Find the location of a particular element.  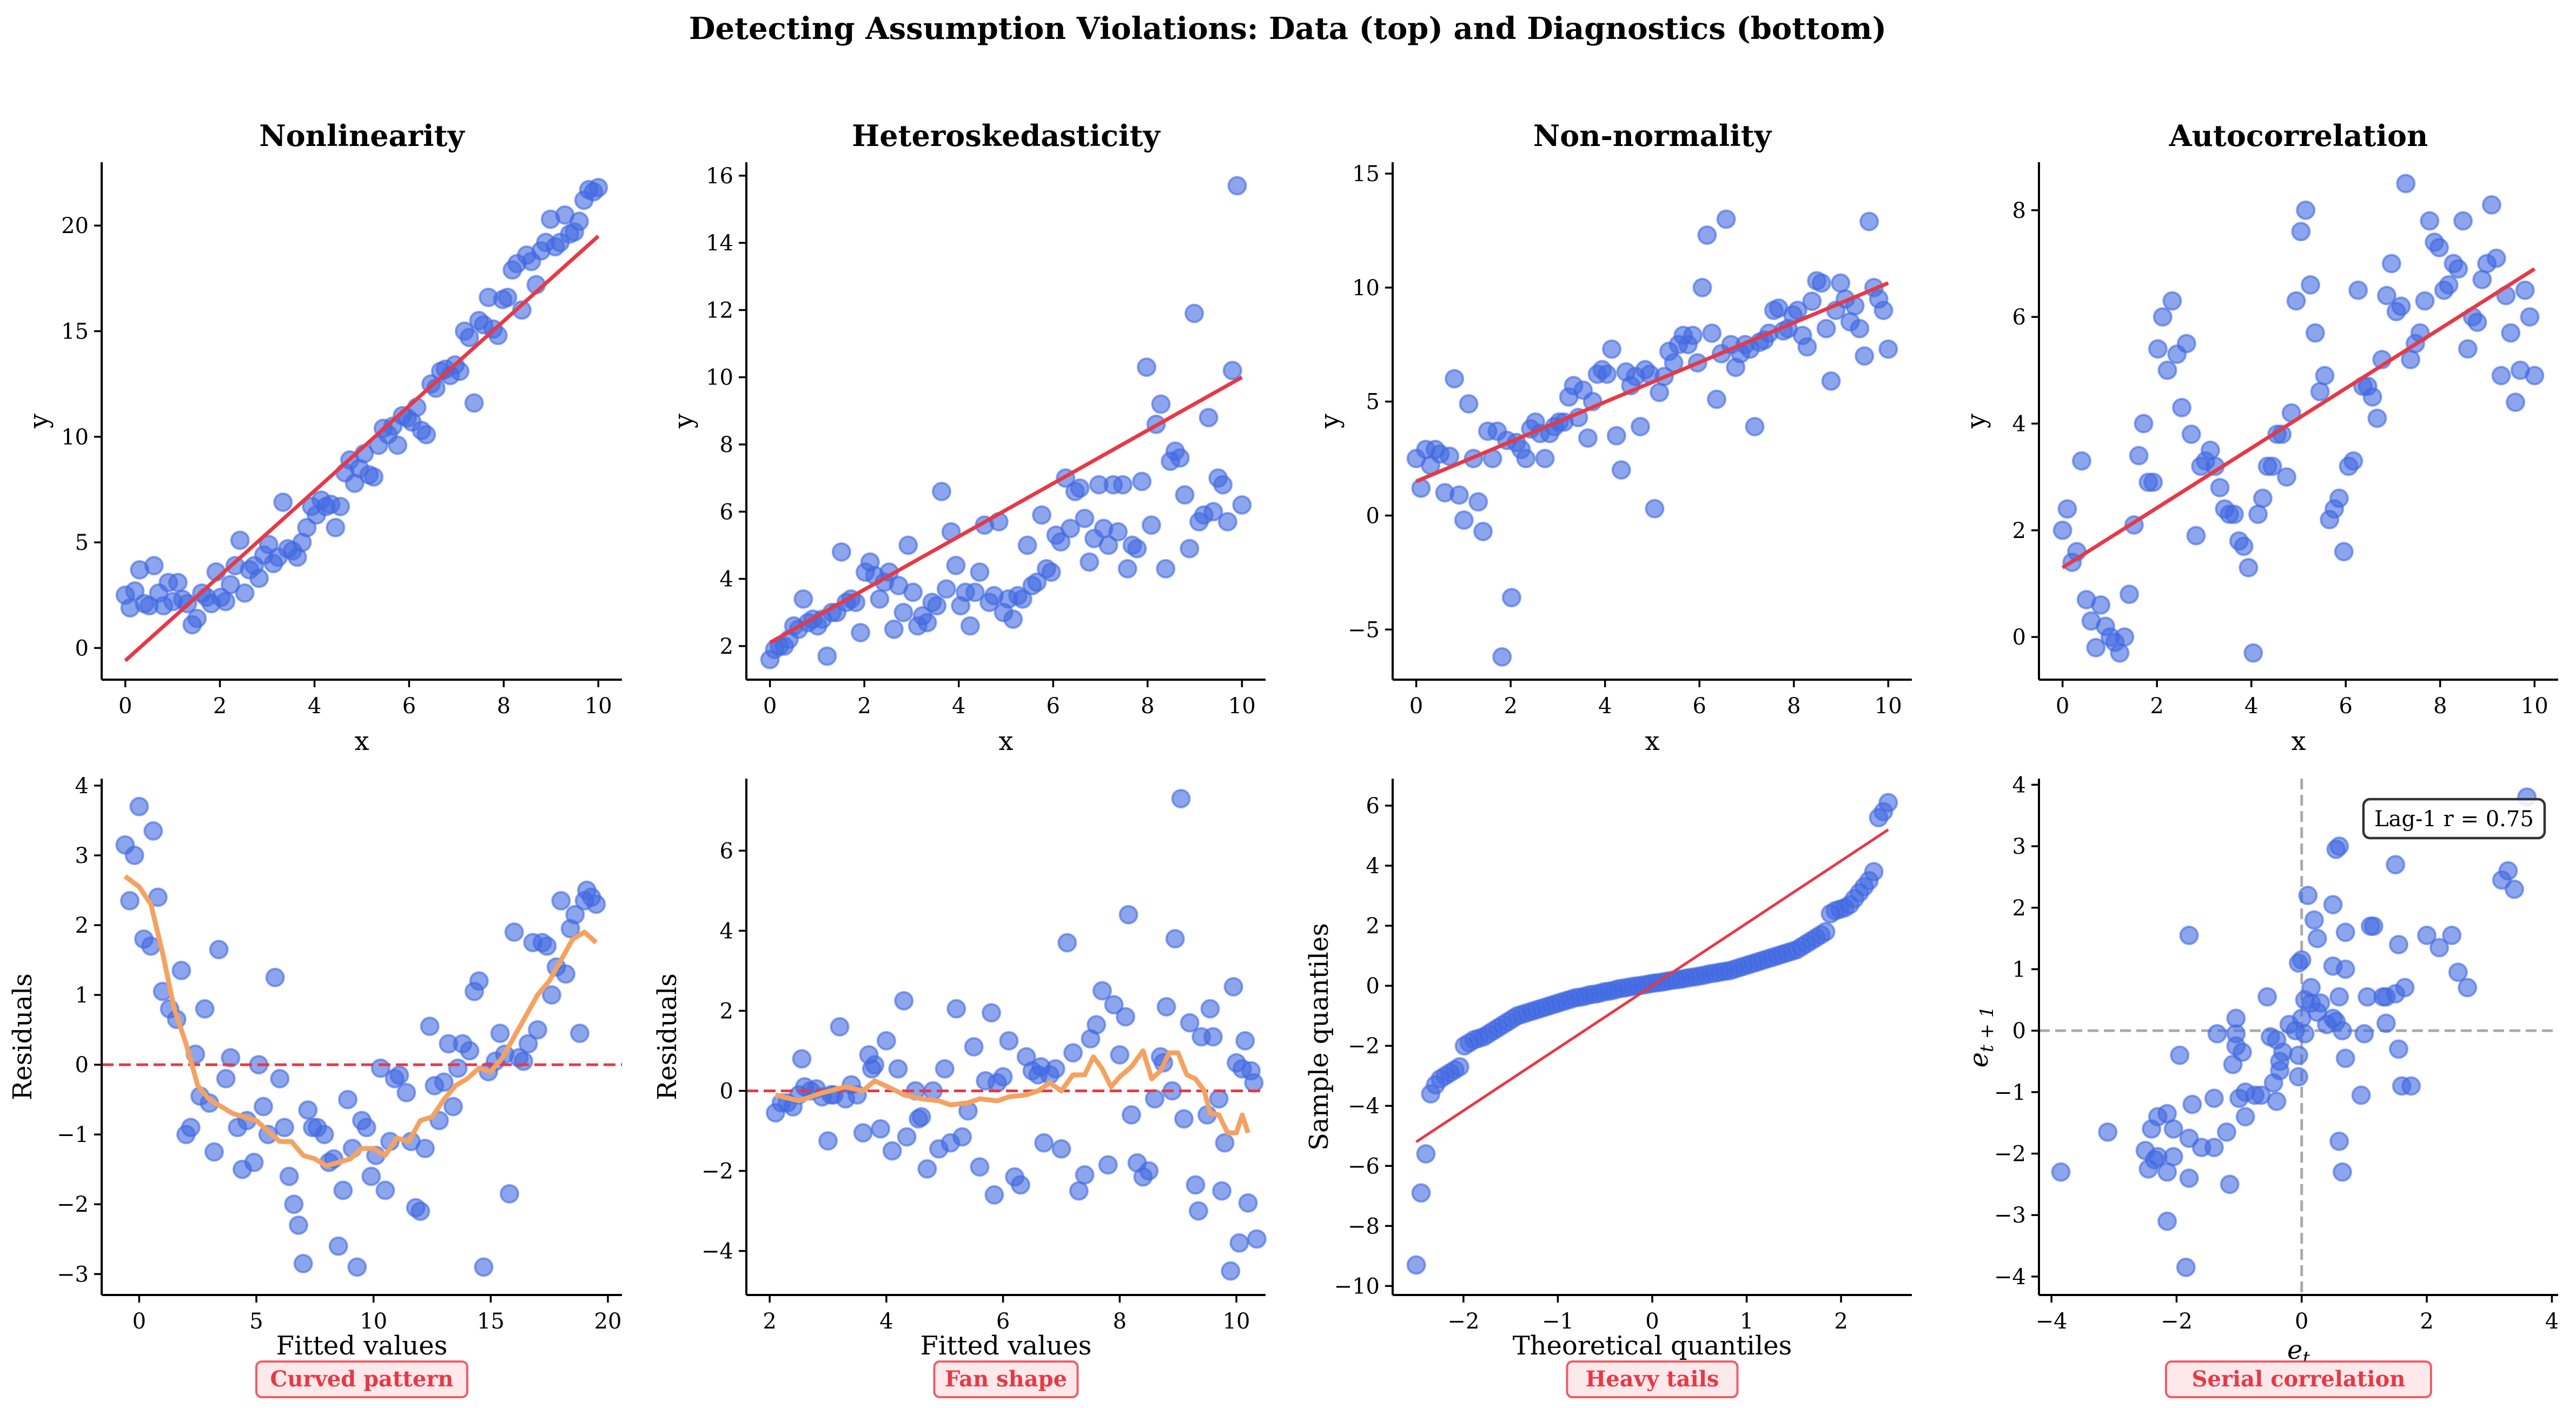

x-axis-label: Fitted values is located at coordinates (362, 1346).